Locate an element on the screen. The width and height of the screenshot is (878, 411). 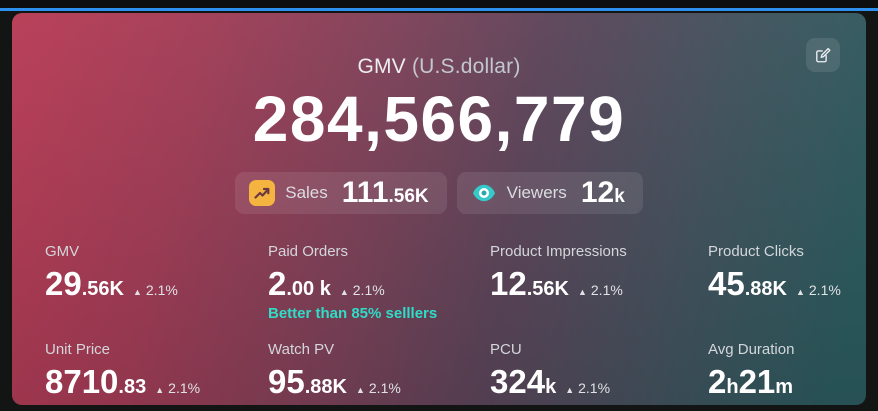
metric-value: 29.56K ▲ 2.1% is located at coordinates (156, 283).